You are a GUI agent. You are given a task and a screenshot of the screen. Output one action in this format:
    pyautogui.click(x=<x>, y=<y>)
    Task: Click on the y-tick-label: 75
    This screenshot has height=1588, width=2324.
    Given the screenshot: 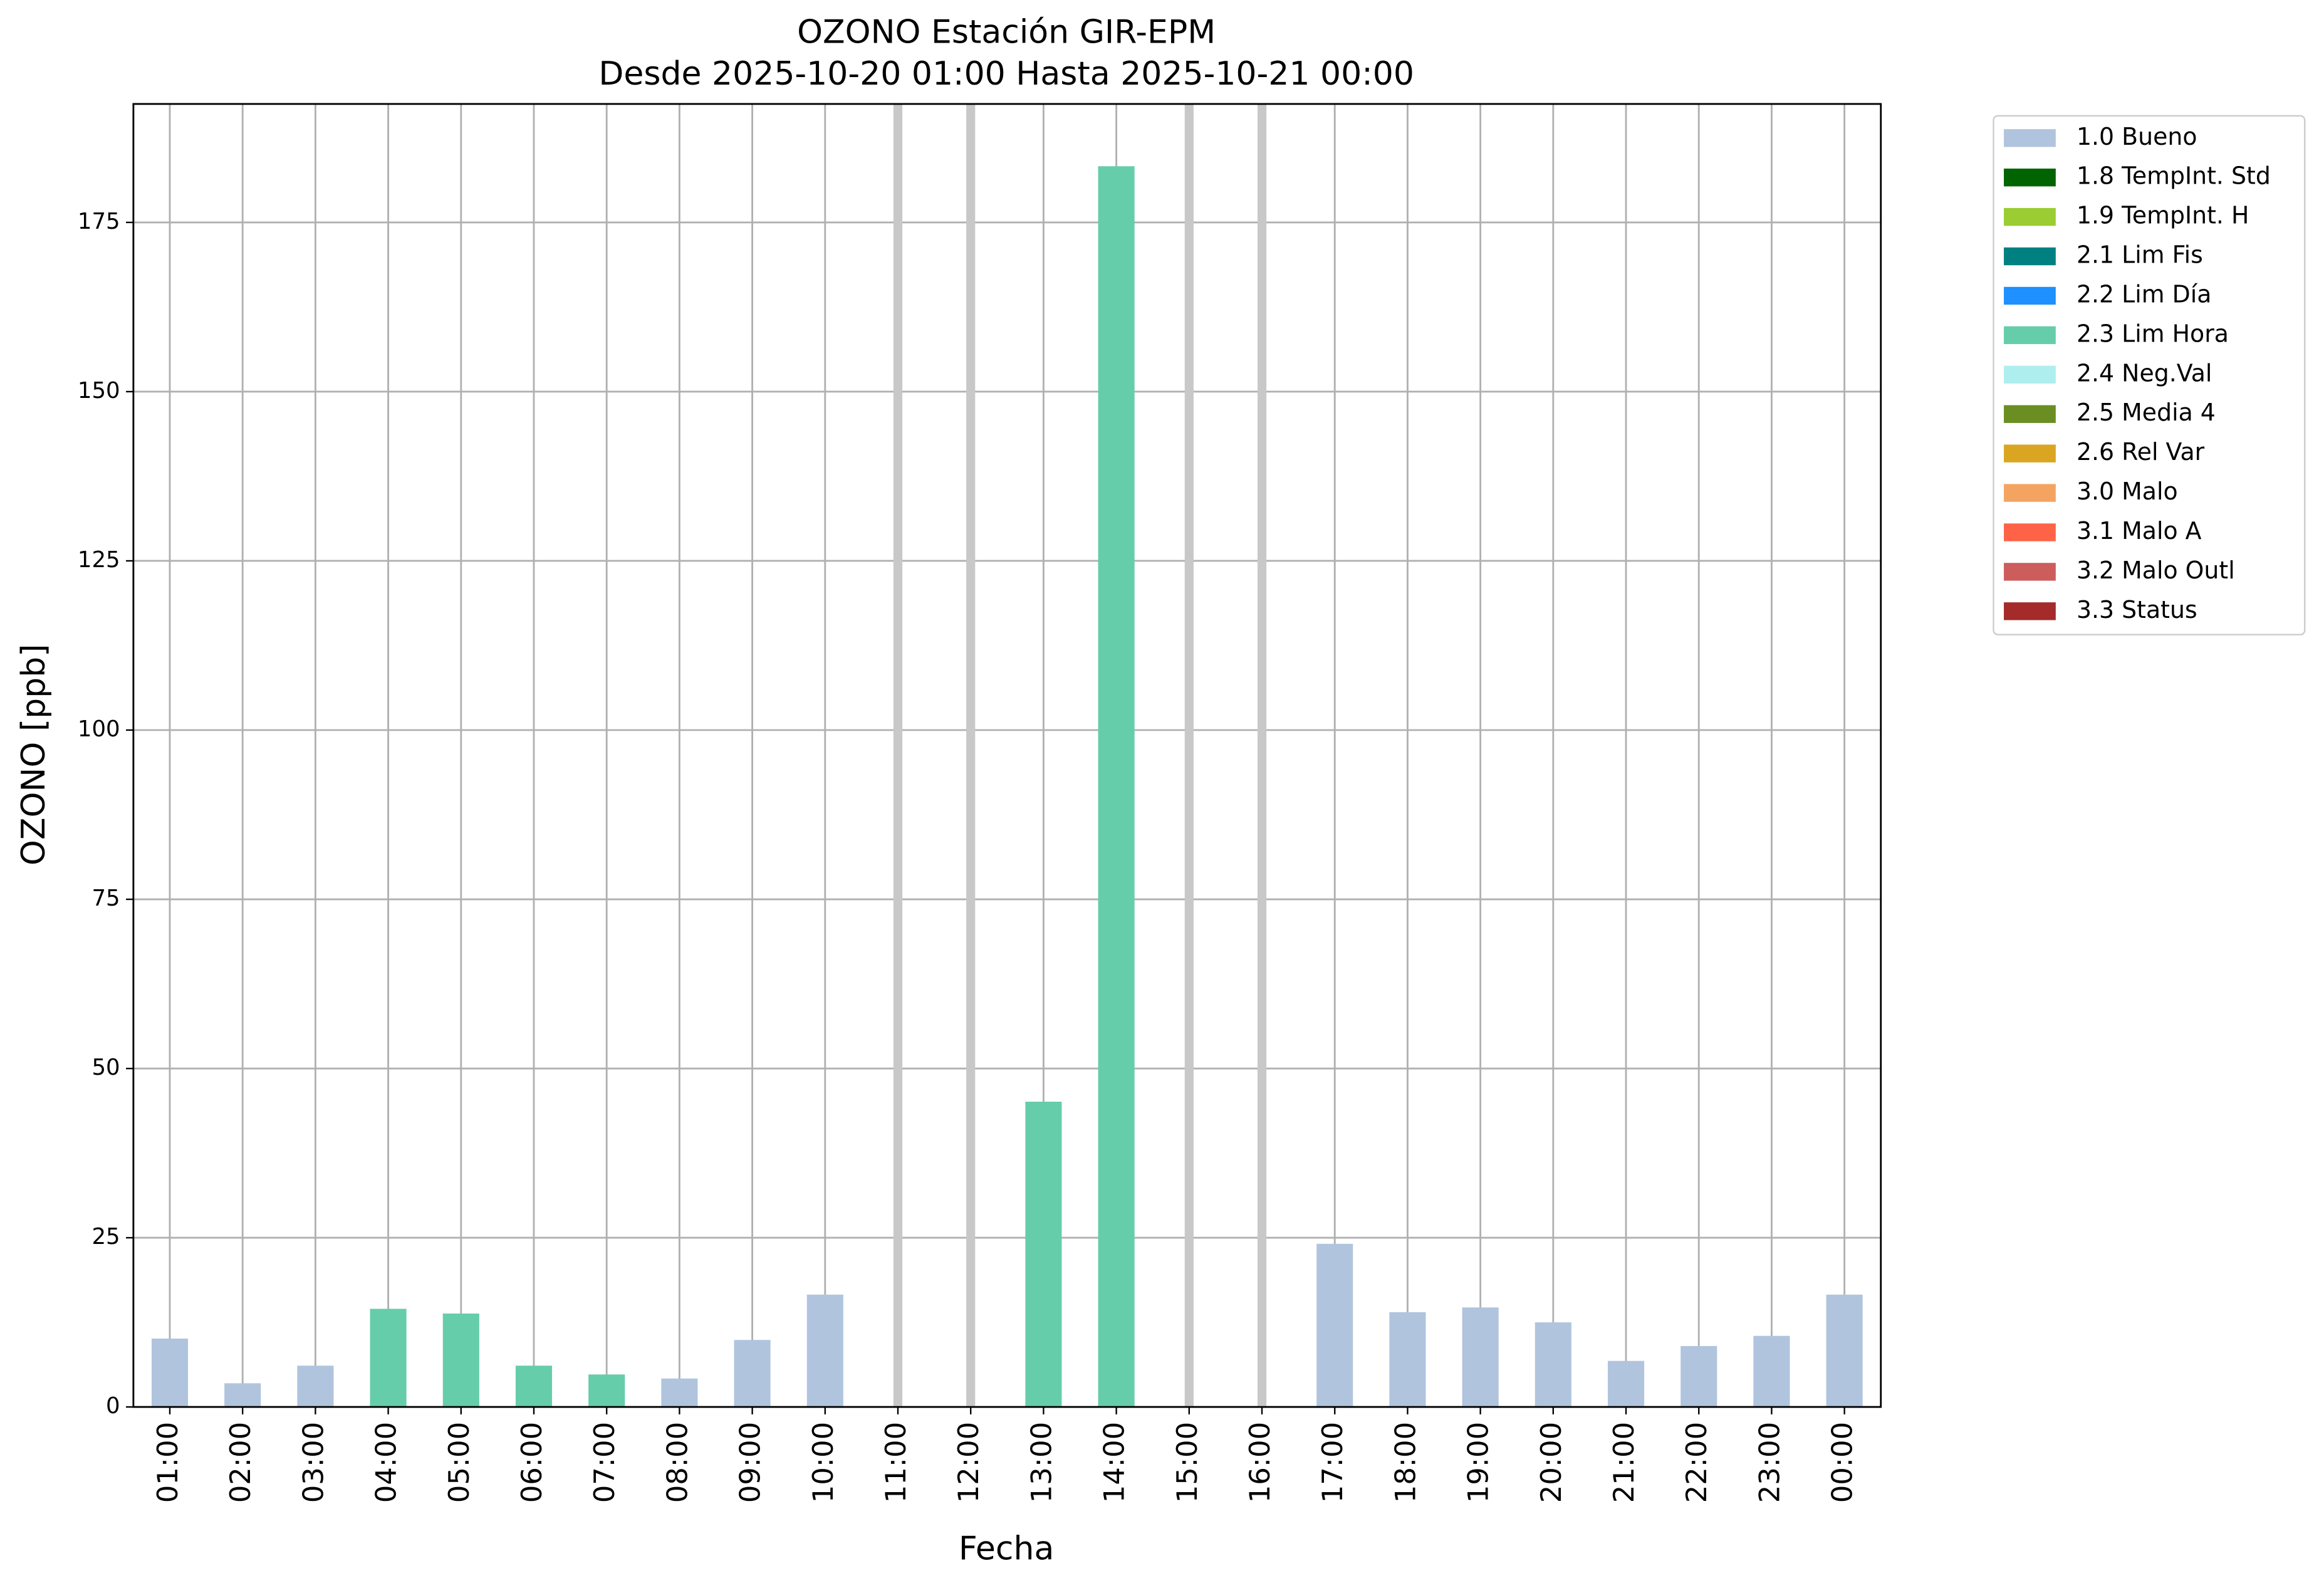 What is the action you would take?
    pyautogui.click(x=105, y=898)
    